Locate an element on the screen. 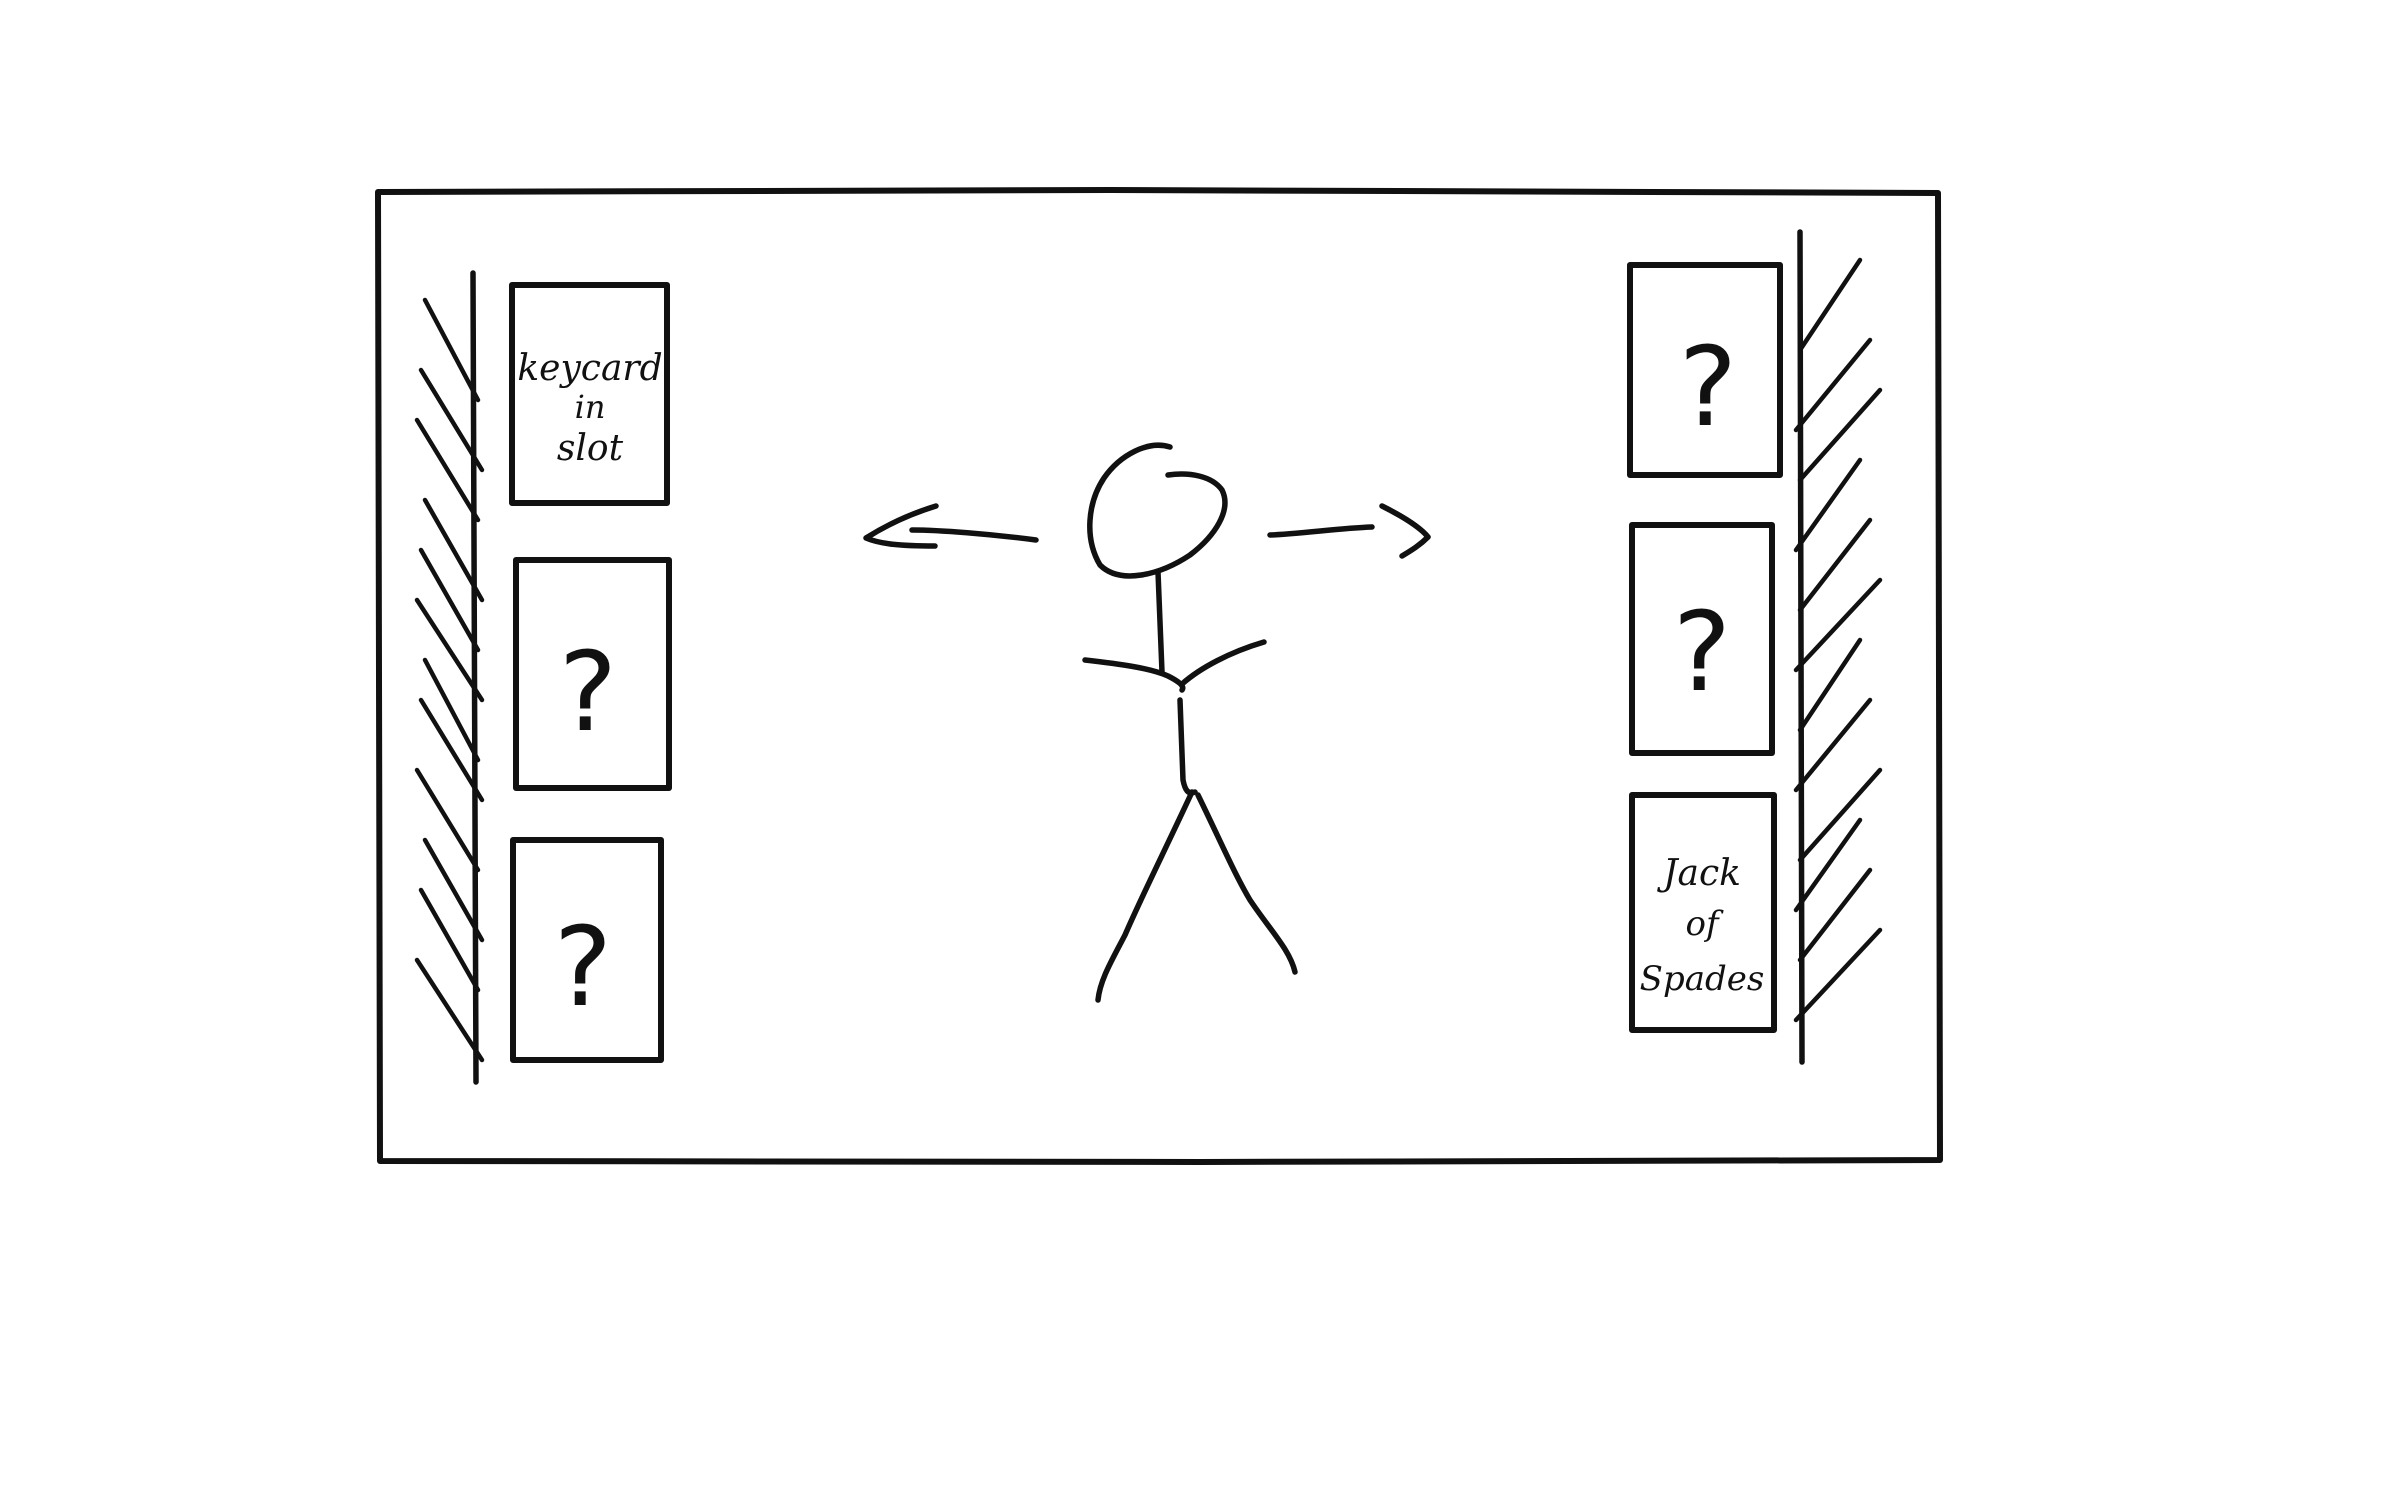 The height and width of the screenshot is (1491, 2386). move-left-arrow-icon is located at coordinates (951, 526).